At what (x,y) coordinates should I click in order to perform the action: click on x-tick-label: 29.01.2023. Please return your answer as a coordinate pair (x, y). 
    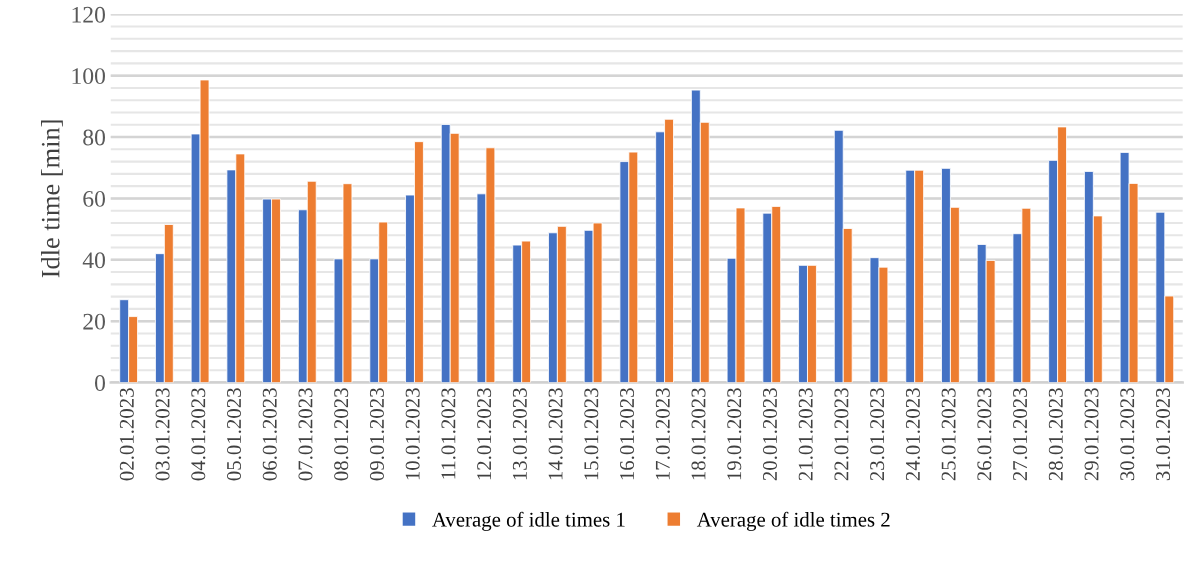
    Looking at the image, I should click on (1091, 434).